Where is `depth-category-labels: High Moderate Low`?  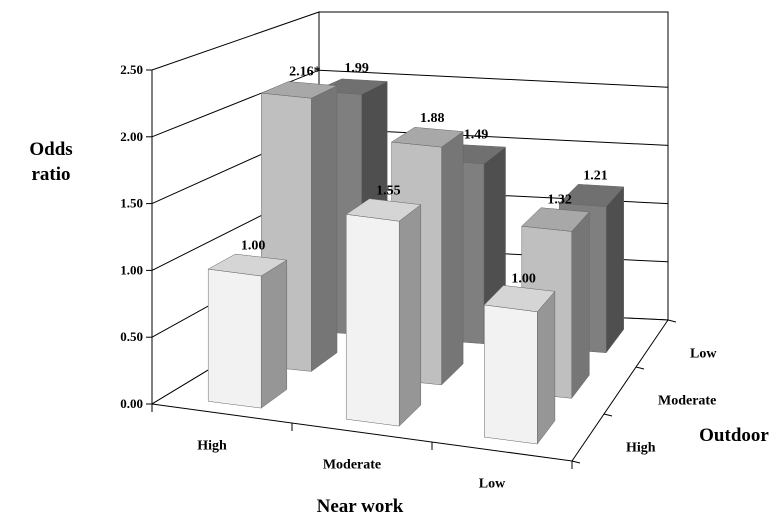 depth-category-labels: High Moderate Low is located at coordinates (644, 391).